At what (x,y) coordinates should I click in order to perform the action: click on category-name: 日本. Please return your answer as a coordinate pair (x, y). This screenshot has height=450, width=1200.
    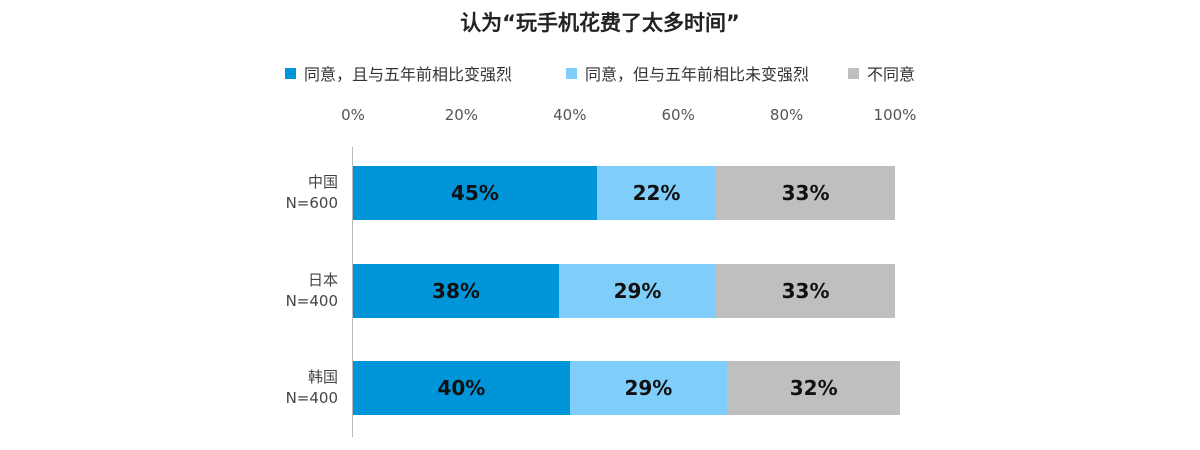
    Looking at the image, I should click on (322, 280).